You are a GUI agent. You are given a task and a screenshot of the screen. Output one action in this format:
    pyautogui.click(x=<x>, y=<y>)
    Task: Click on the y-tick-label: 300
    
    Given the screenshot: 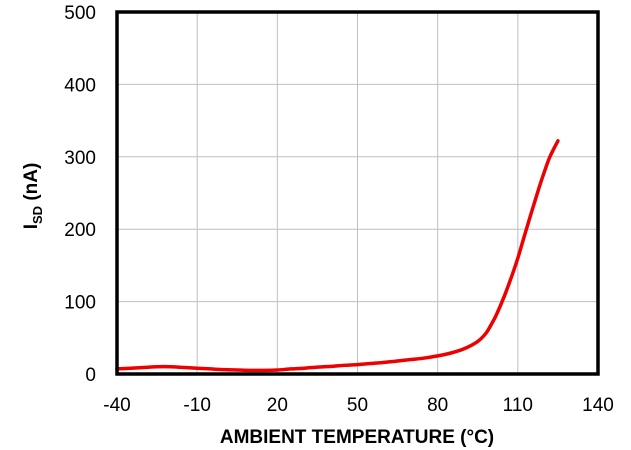 What is the action you would take?
    pyautogui.click(x=80, y=158)
    